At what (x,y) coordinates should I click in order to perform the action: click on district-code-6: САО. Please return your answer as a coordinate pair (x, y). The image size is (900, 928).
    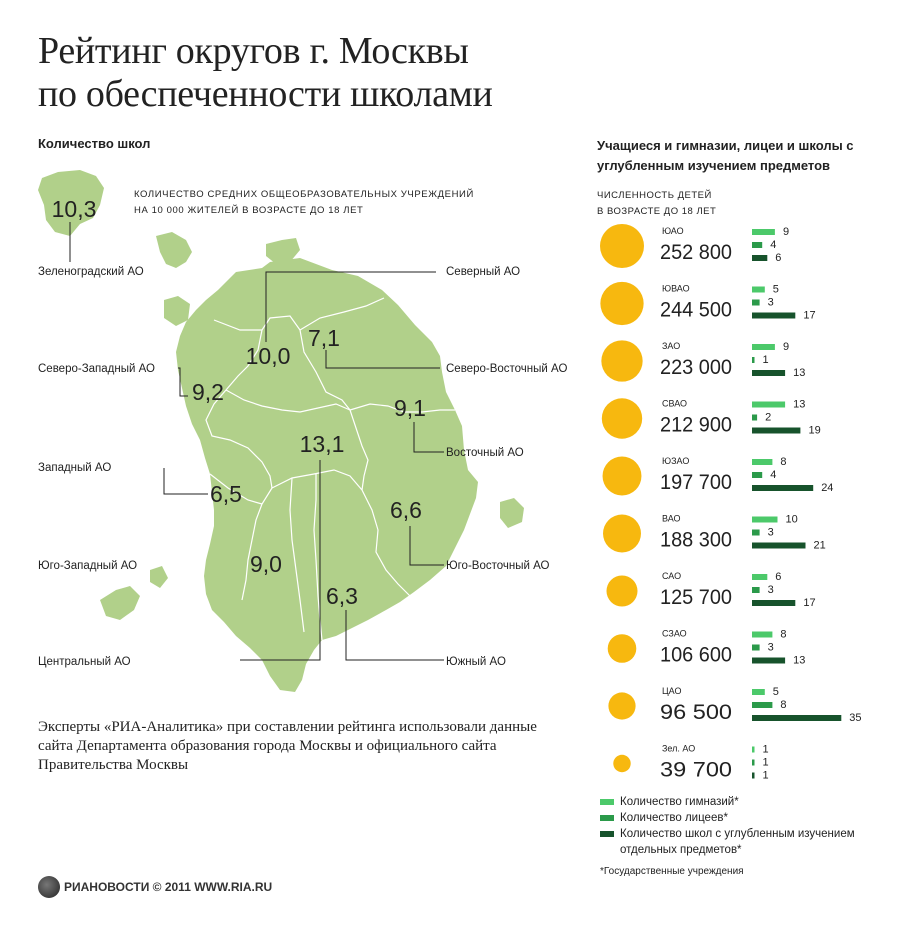
    Looking at the image, I should click on (671, 576).